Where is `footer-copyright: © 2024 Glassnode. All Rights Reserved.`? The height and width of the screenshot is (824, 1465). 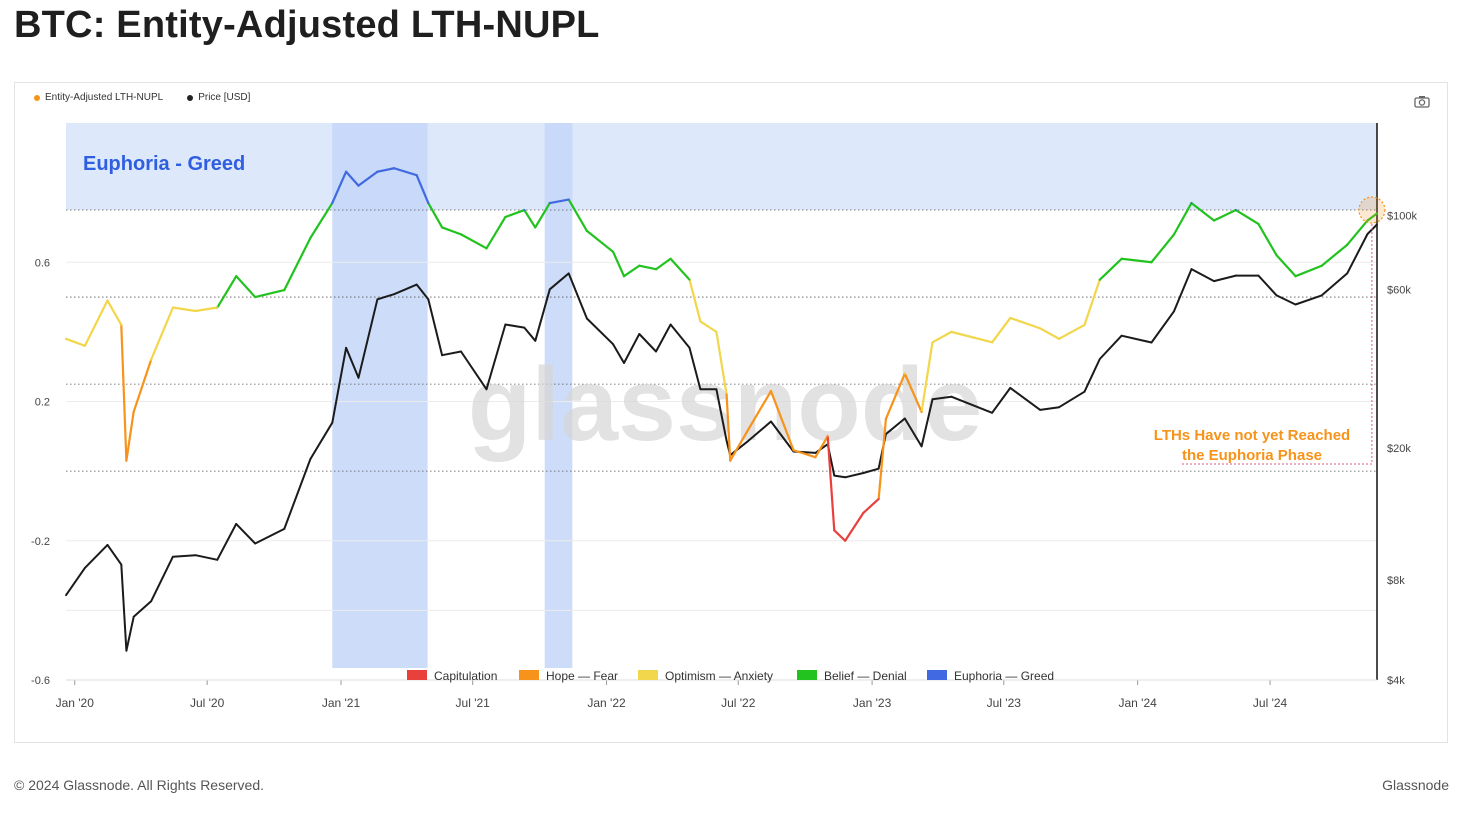
footer-copyright: © 2024 Glassnode. All Rights Reserved. is located at coordinates (139, 785).